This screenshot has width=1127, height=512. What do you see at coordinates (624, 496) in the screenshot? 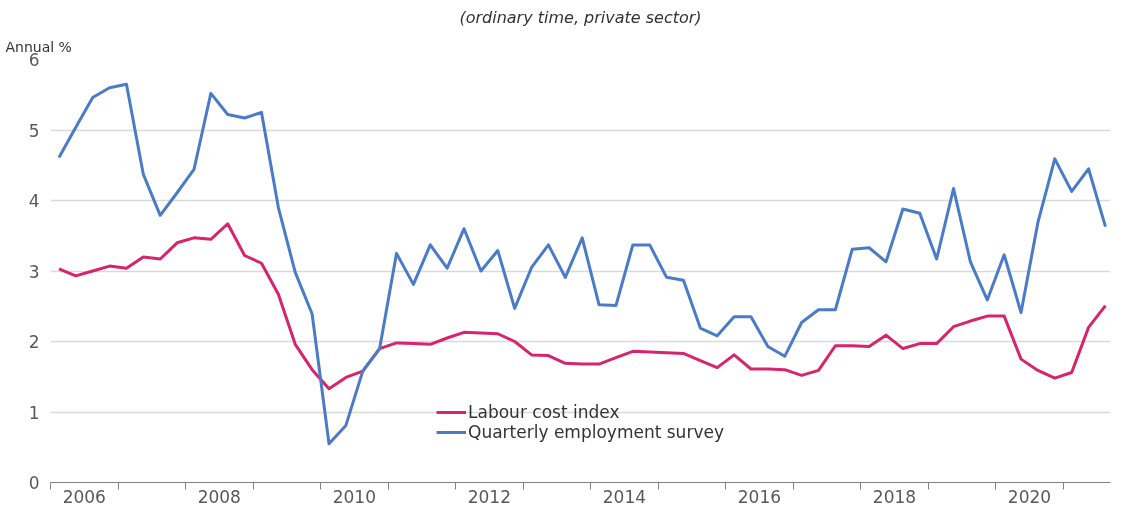
I see `x-tick-label: 2014` at bounding box center [624, 496].